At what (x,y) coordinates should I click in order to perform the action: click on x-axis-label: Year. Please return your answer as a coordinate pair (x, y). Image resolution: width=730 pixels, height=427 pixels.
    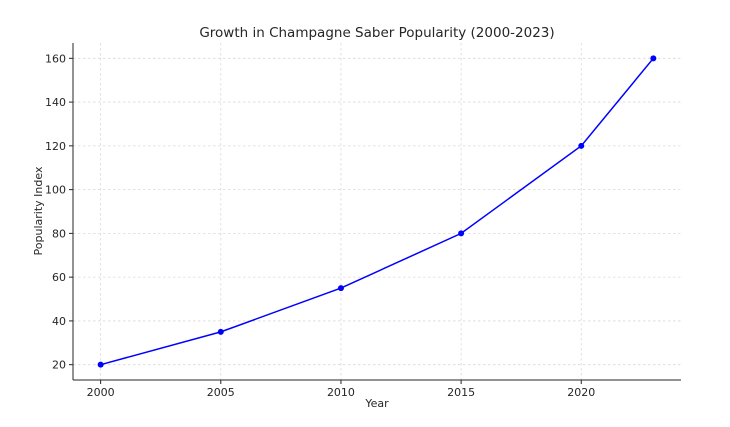
    Looking at the image, I should click on (376, 403).